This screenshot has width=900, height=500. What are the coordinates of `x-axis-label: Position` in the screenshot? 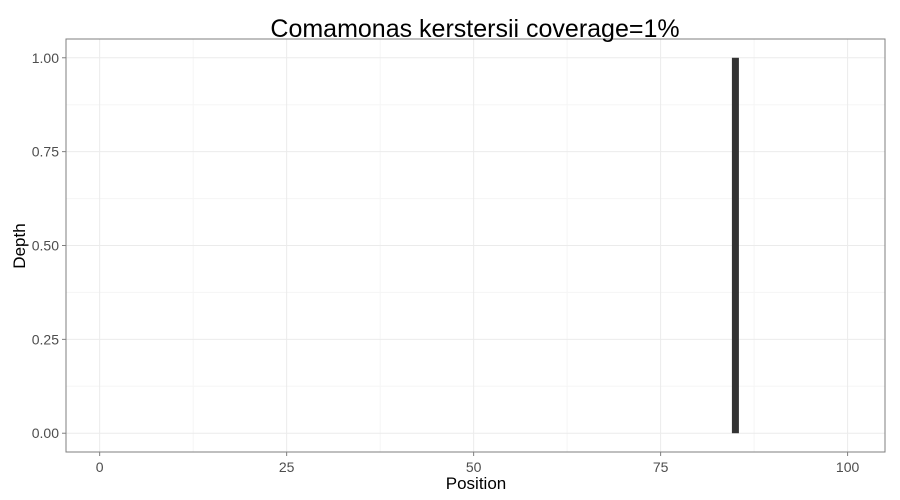 It's located at (476, 483).